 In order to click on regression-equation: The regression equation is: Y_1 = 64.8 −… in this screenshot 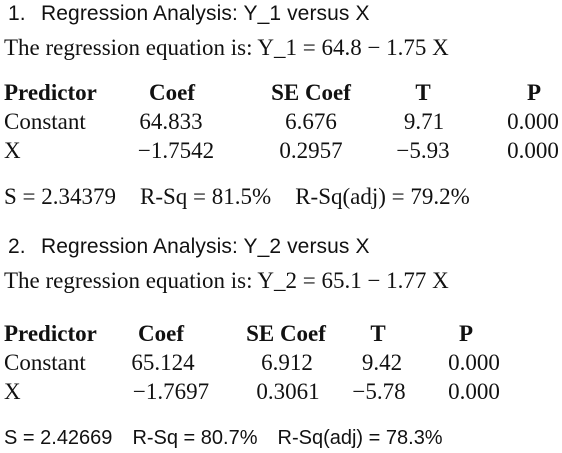, I will do `click(226, 47)`.